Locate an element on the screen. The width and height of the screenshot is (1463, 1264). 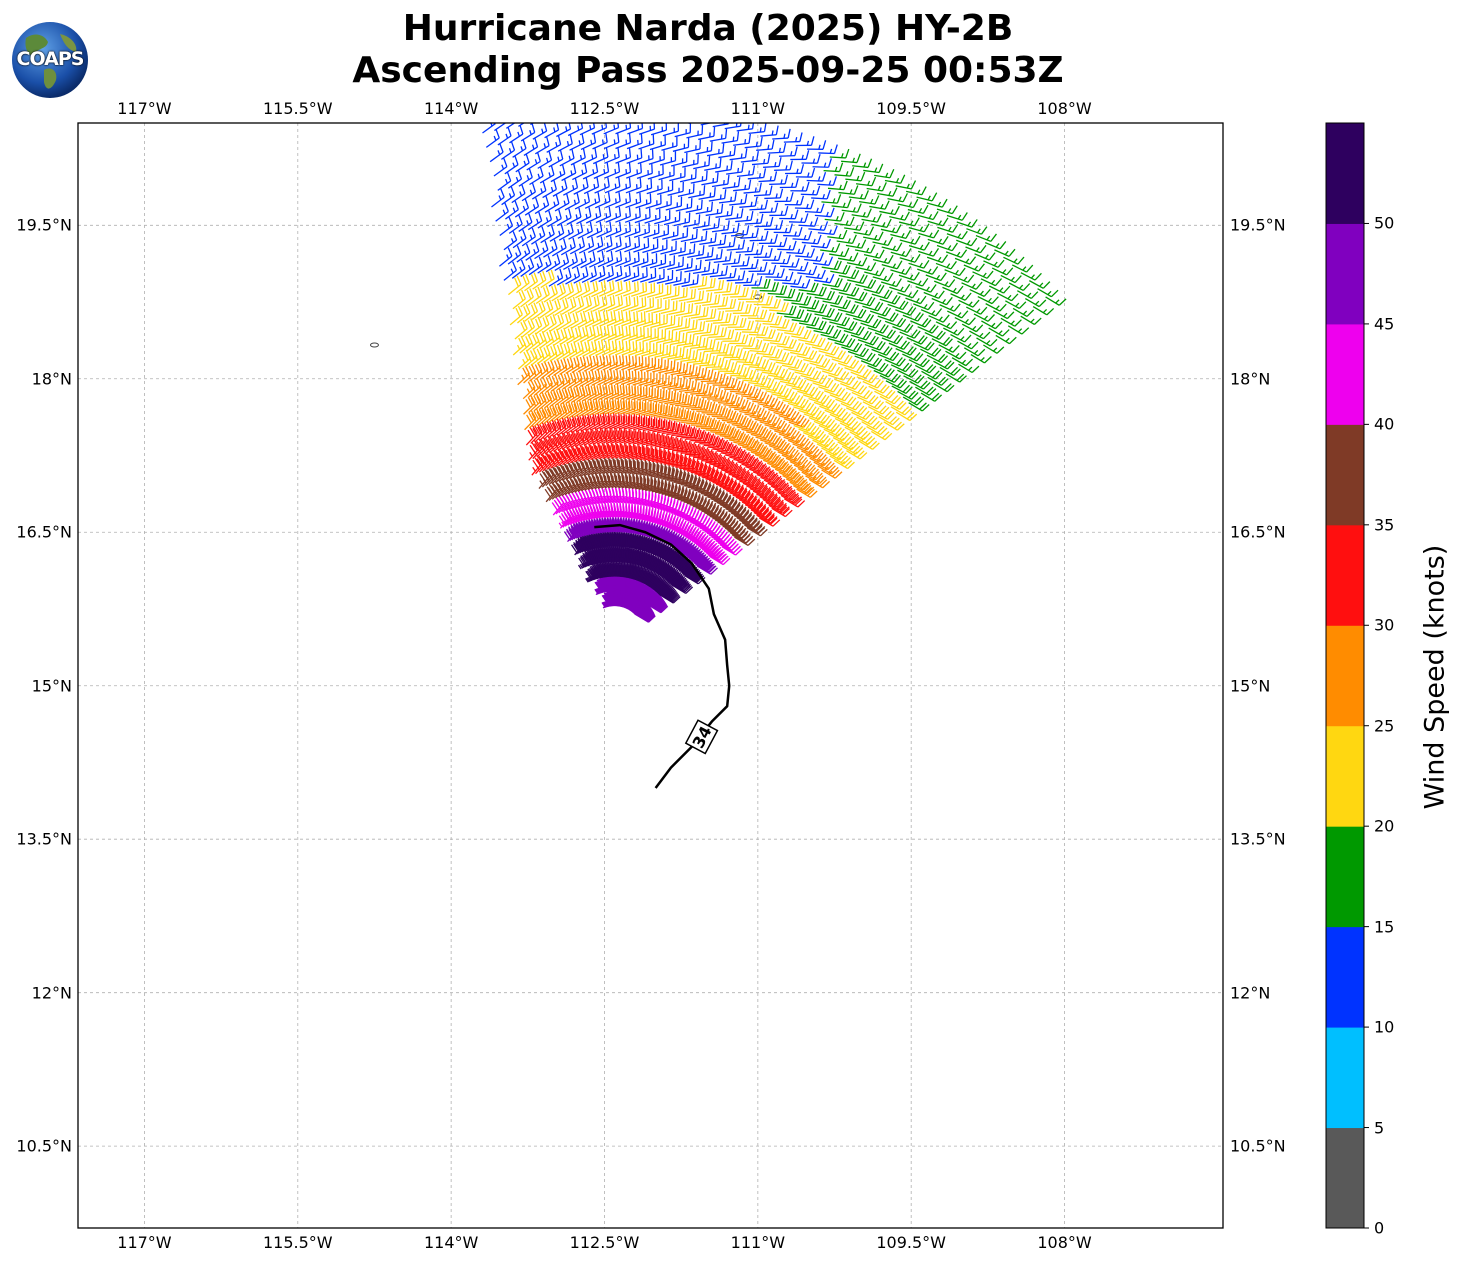
lat-tick-label-left: 13.5°N is located at coordinates (44, 839).